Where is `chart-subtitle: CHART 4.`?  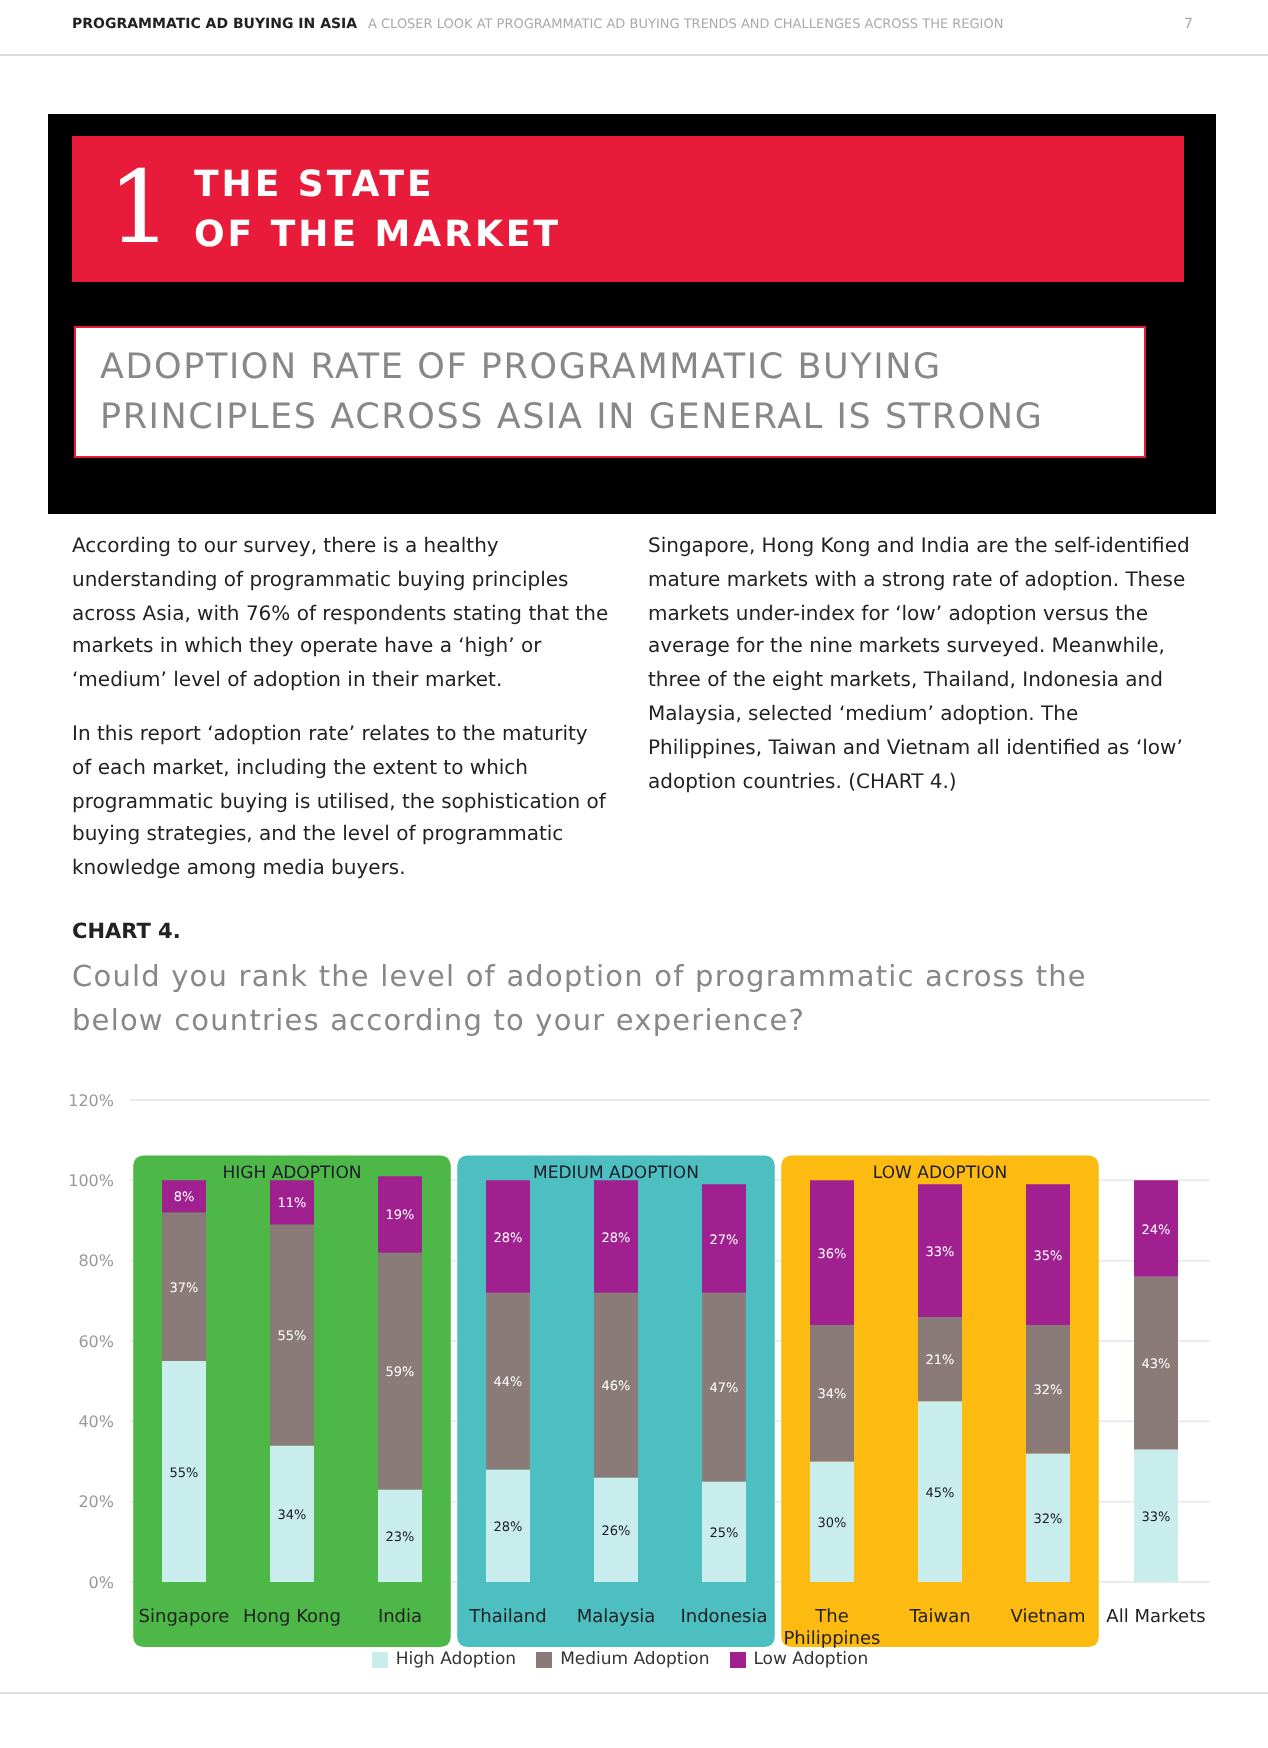
chart-subtitle: CHART 4. is located at coordinates (126, 932).